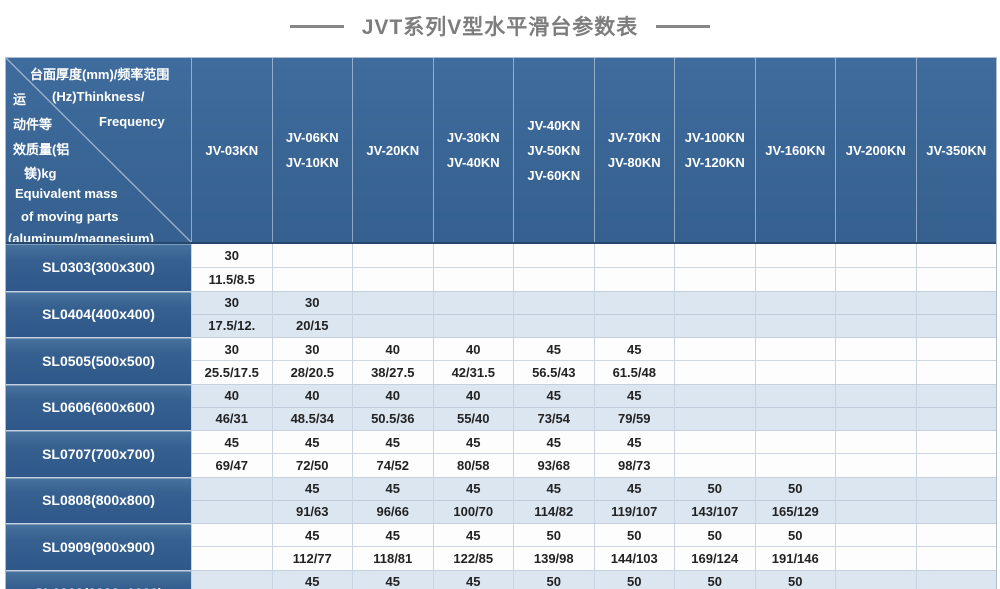  Describe the element at coordinates (472, 361) in the screenshot. I see `value-cell: 40 42/31.5` at that location.